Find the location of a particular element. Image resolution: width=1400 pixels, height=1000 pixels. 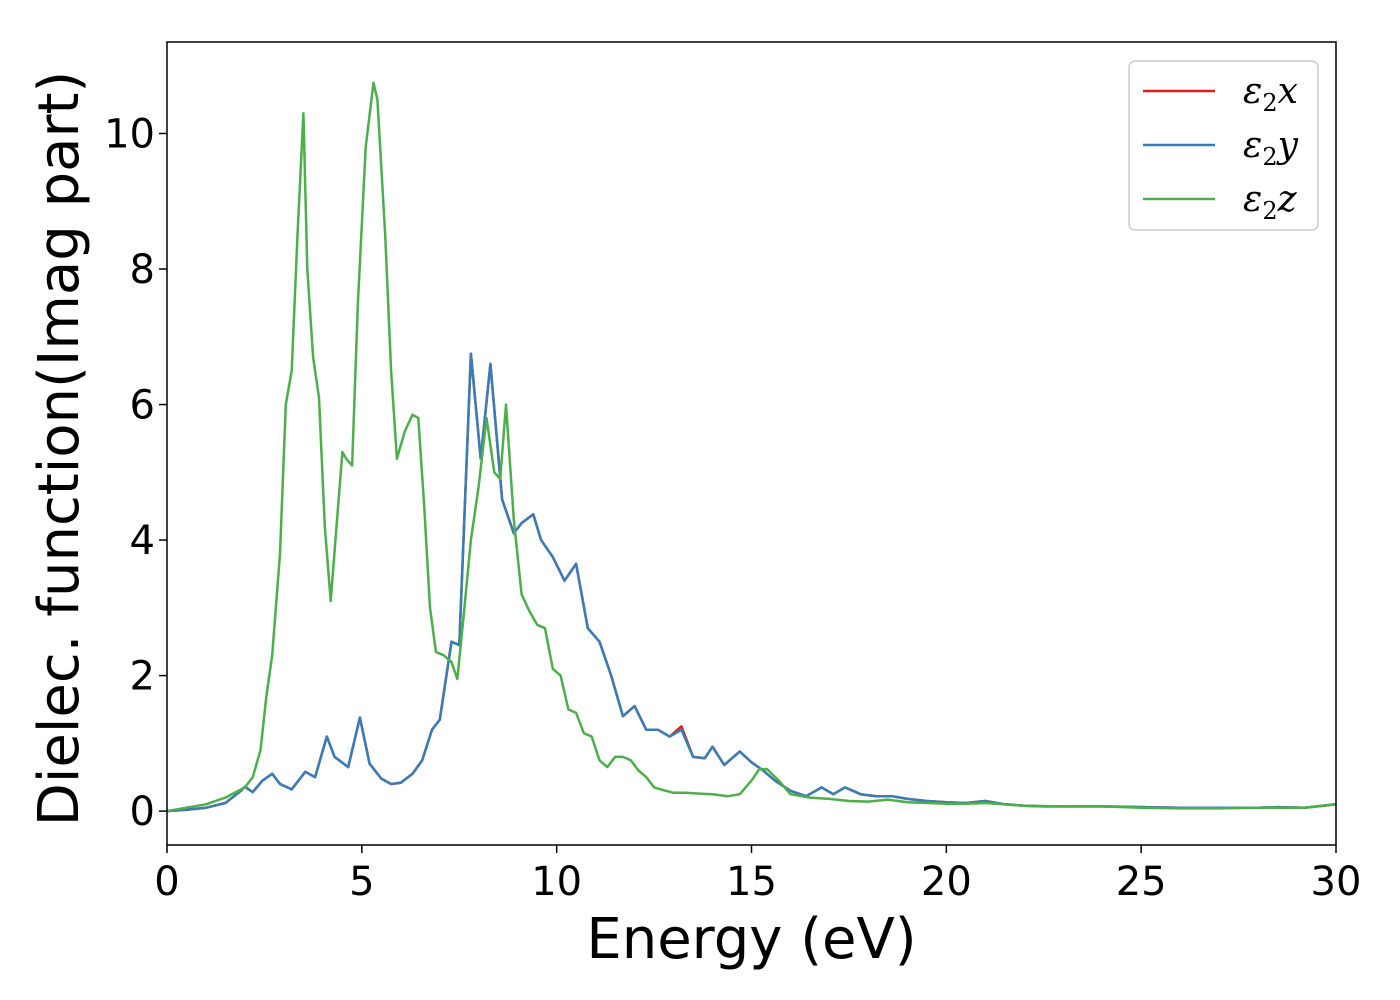

y-tick-label: 4 is located at coordinates (142, 541).